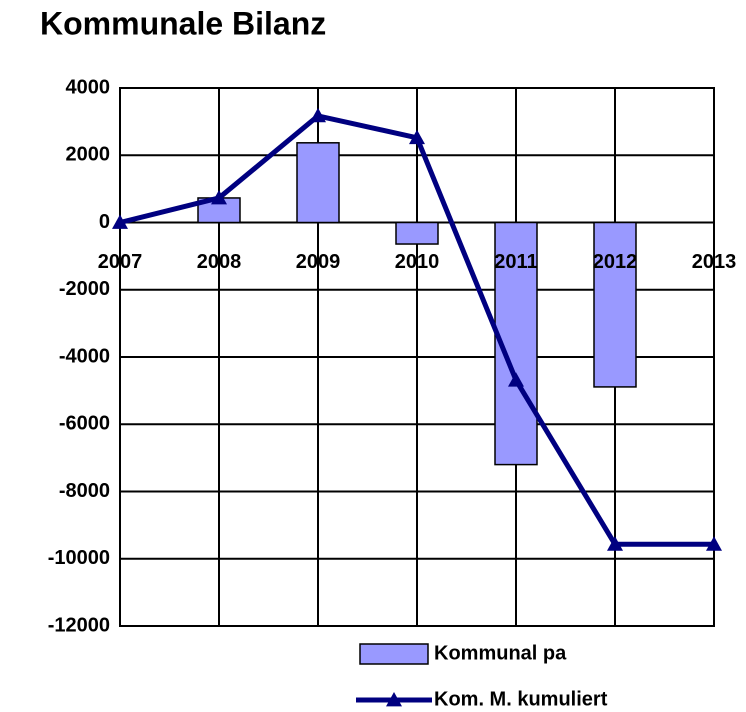 Image resolution: width=746 pixels, height=712 pixels. I want to click on x-tick-label: 2013, so click(714, 262).